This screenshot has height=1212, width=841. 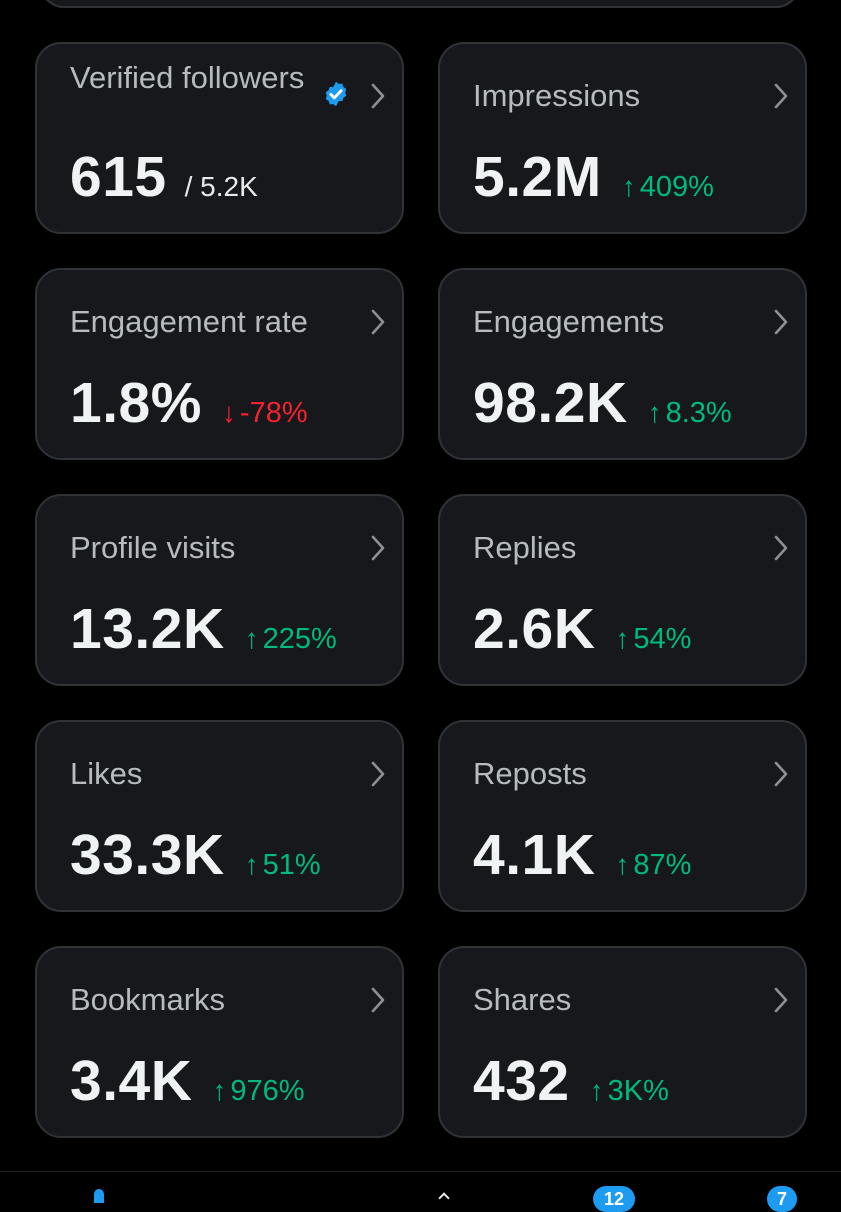 What do you see at coordinates (569, 321) in the screenshot?
I see `metric-label: Engagements` at bounding box center [569, 321].